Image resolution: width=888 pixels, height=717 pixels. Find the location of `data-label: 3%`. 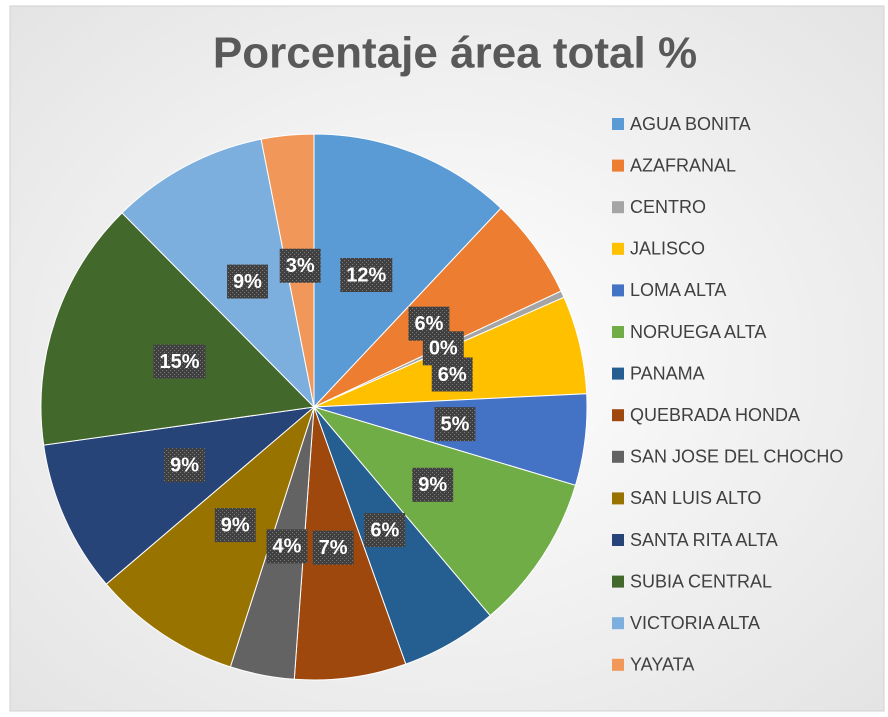

data-label: 3% is located at coordinates (300, 265).